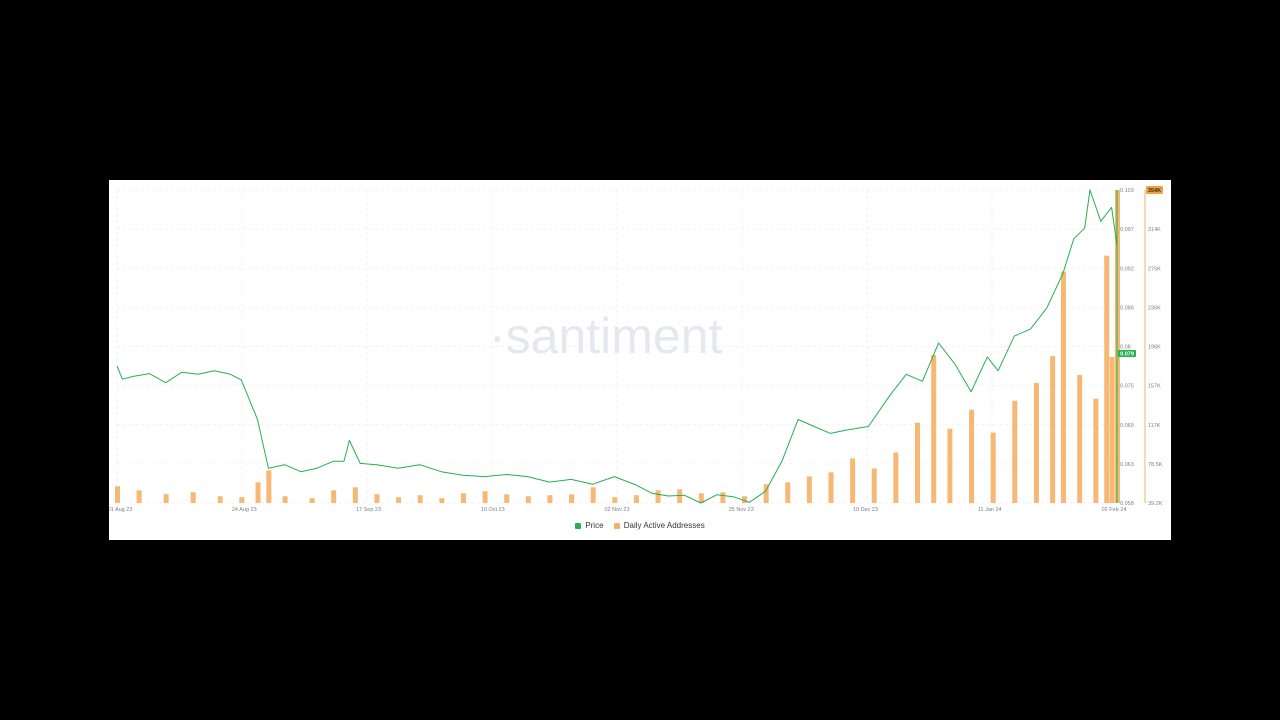 This screenshot has height=720, width=1280. I want to click on price-tick-label: 0.075, so click(1127, 387).